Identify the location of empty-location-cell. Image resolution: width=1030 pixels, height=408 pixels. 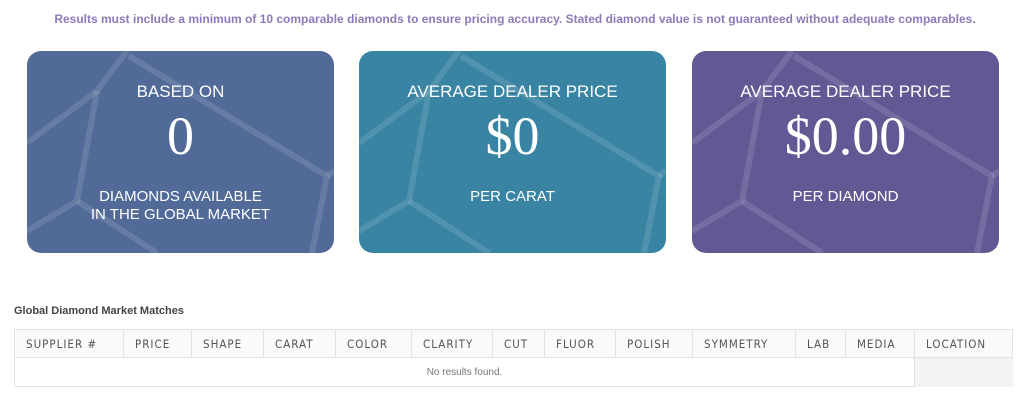
(963, 372).